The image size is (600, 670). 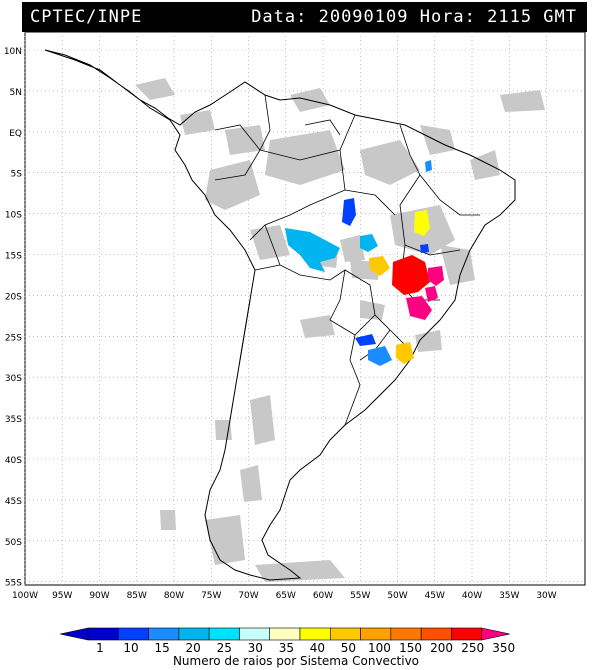 What do you see at coordinates (286, 648) in the screenshot?
I see `legend-tick-label: 35` at bounding box center [286, 648].